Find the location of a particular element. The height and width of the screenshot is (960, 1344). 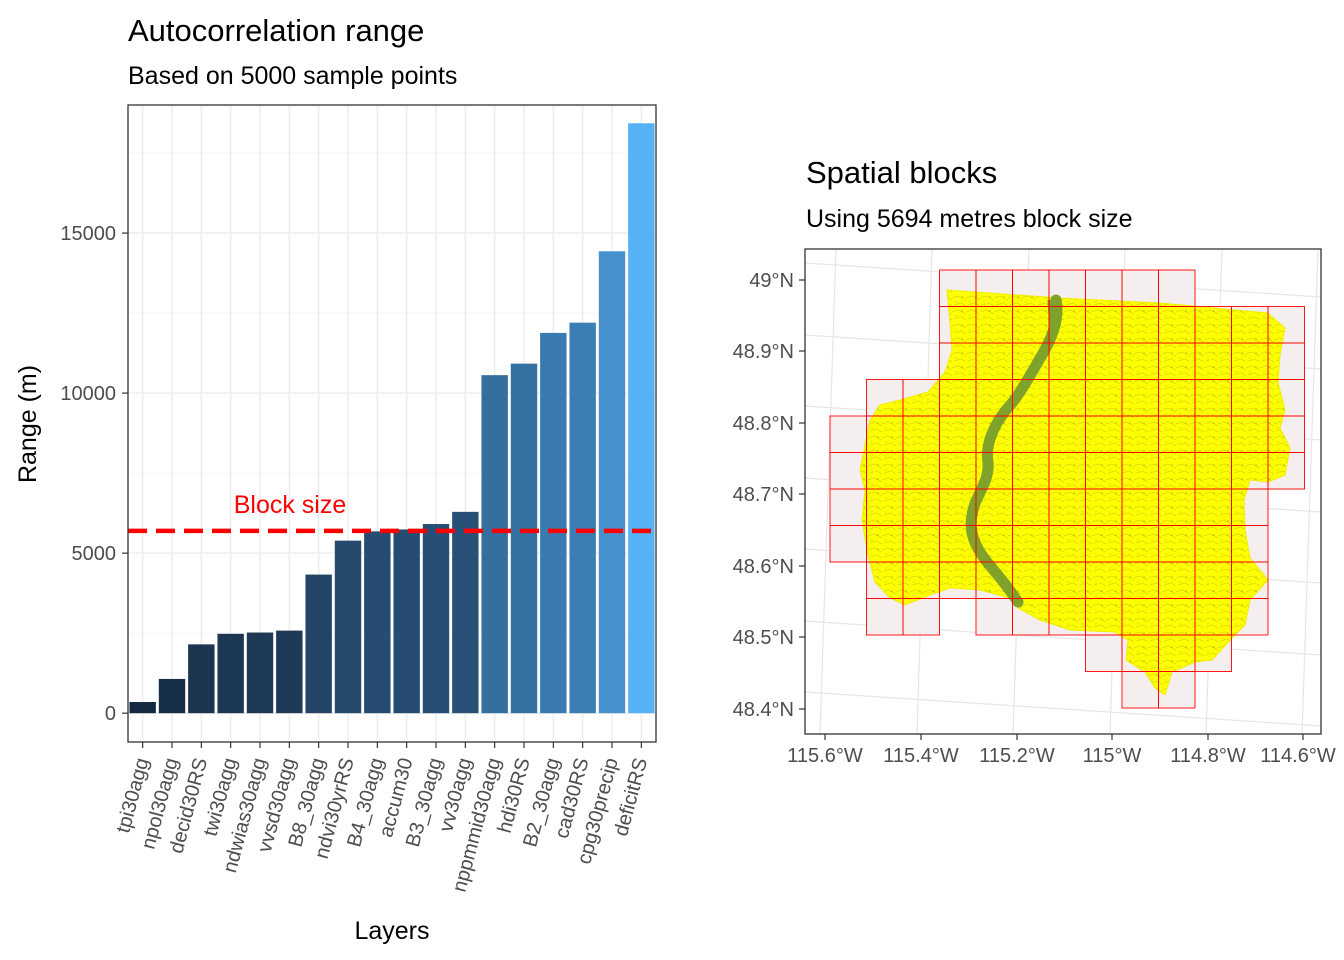

bar-y-axis-title: Range (m) is located at coordinates (28, 424).